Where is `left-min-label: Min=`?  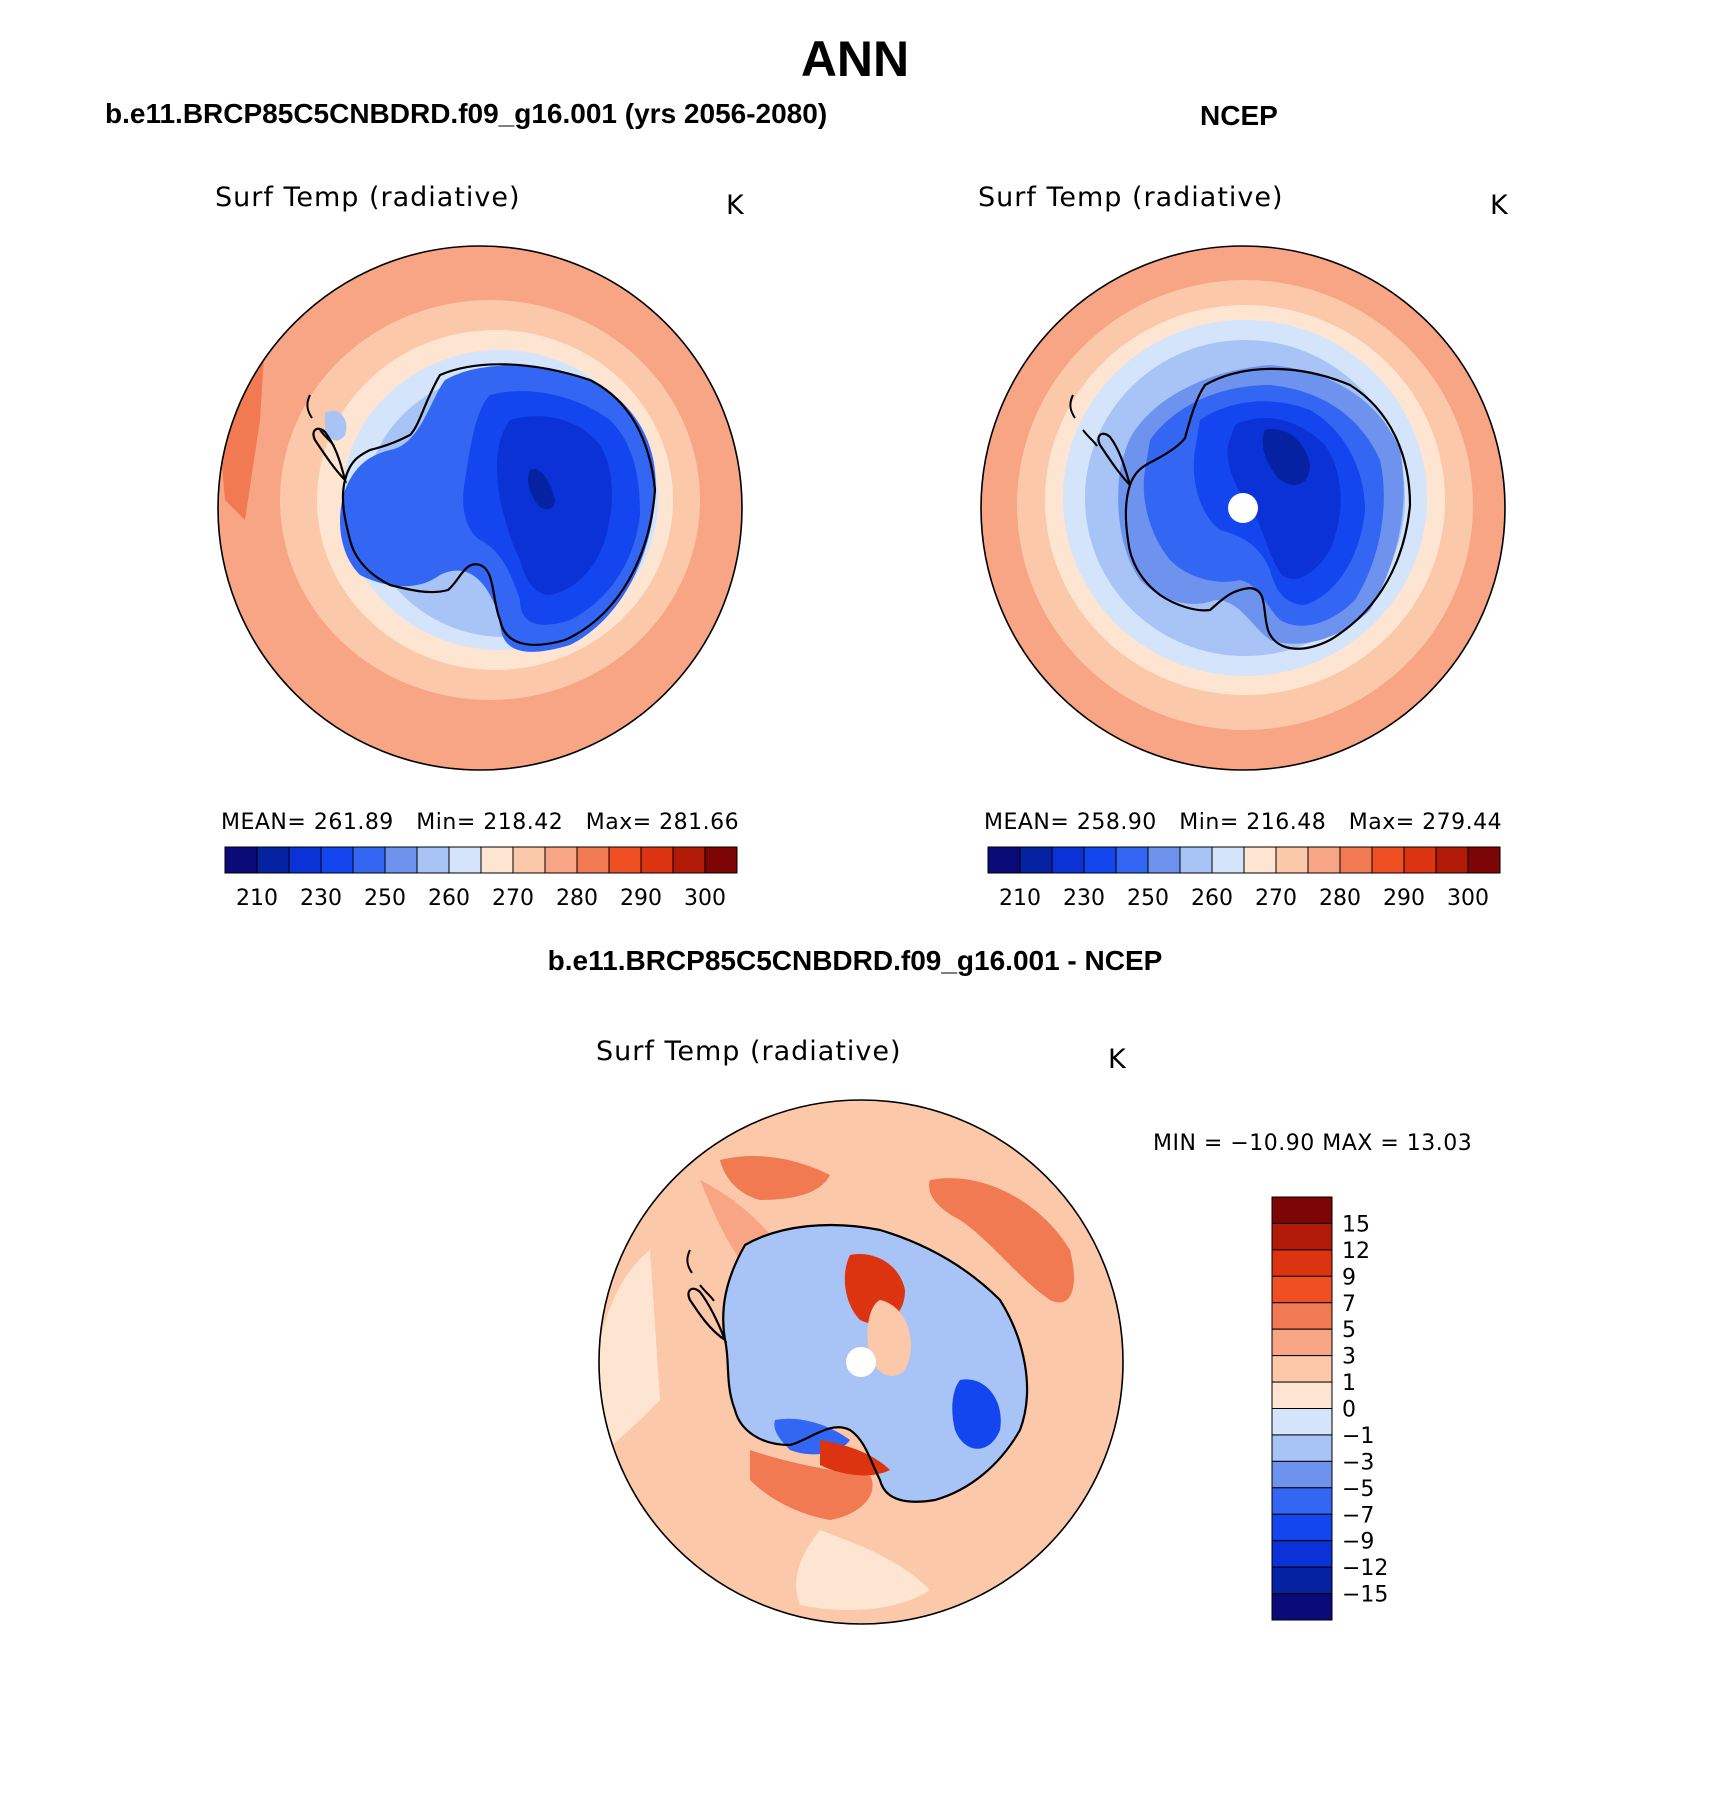
left-min-label: Min= is located at coordinates (446, 822).